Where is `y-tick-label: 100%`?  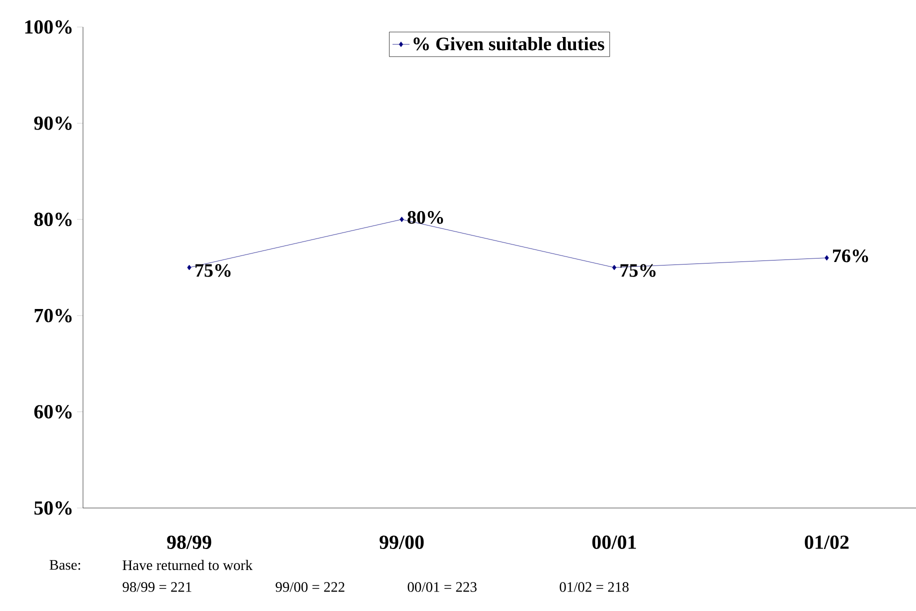 y-tick-label: 100% is located at coordinates (48, 27).